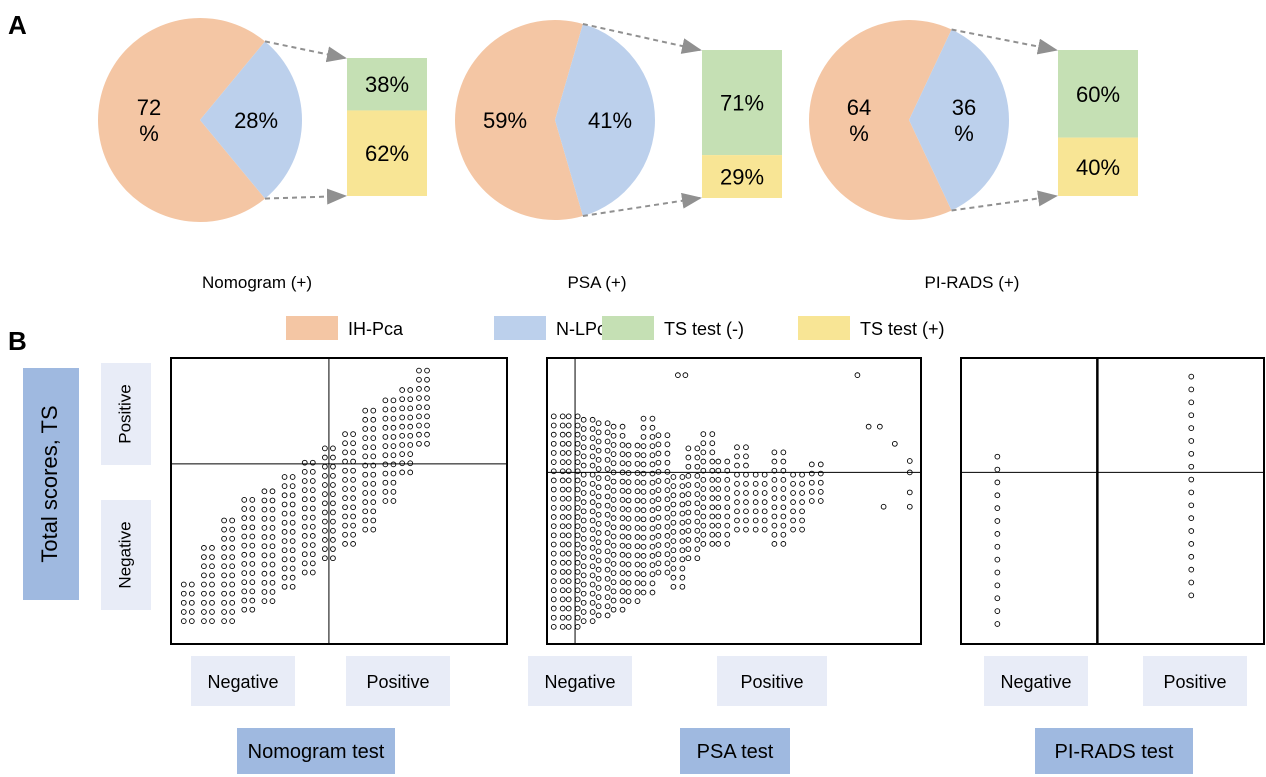 Image resolution: width=1266 pixels, height=777 pixels. What do you see at coordinates (505, 120) in the screenshot?
I see `pie-slice-label: 59%` at bounding box center [505, 120].